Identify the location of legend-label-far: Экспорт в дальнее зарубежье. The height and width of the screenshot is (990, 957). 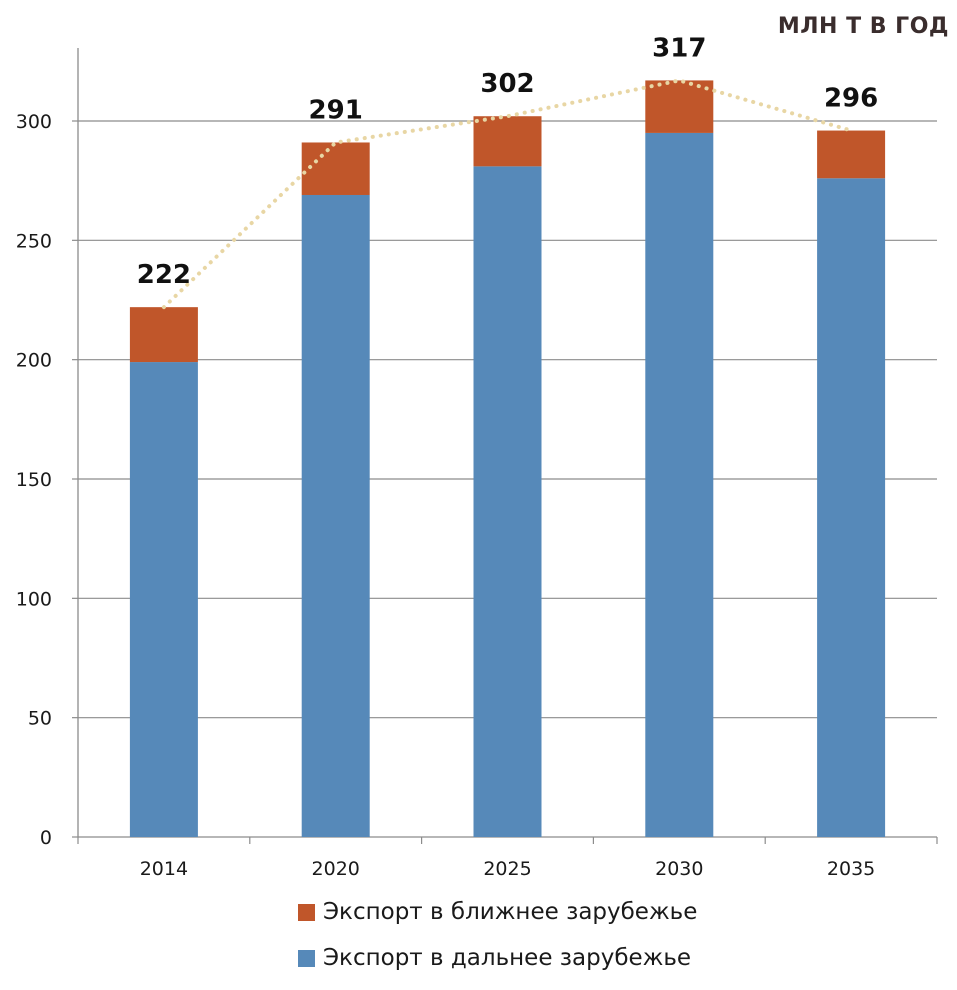
(507, 958).